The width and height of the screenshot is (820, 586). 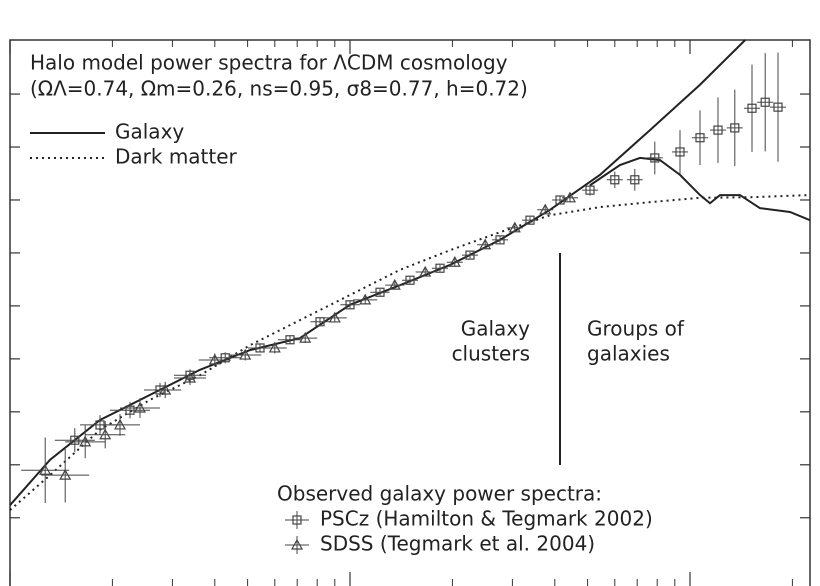 I want to click on legend-label: Dark matter, so click(x=176, y=157).